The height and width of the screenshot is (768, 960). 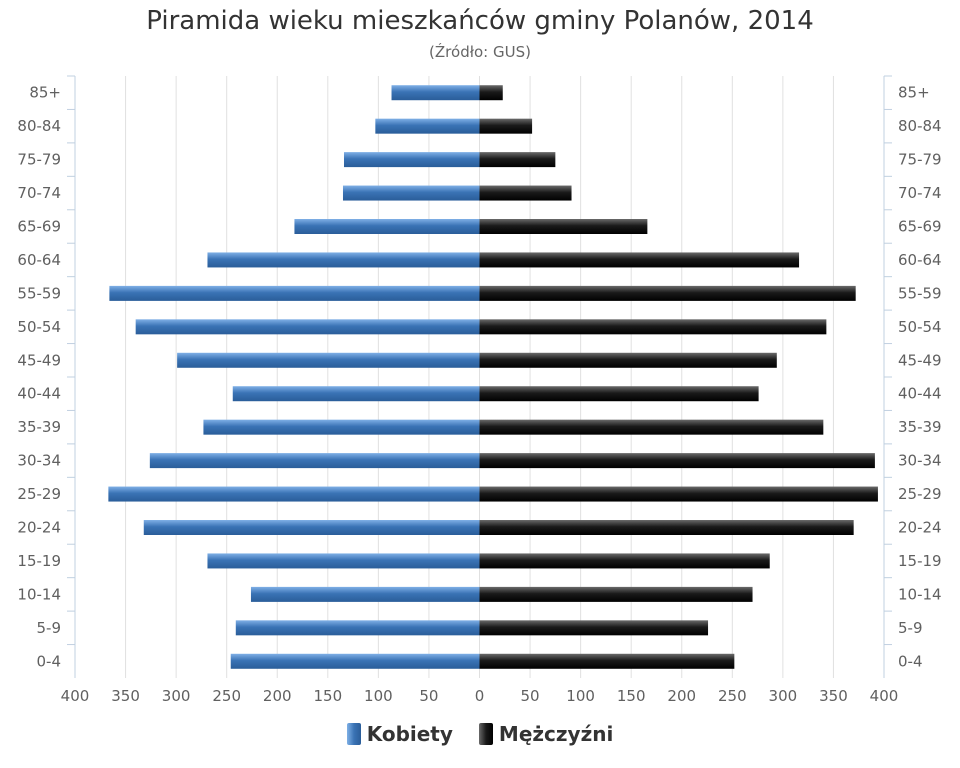 I want to click on legend: Kobiety Mężczyźni, so click(x=480, y=734).